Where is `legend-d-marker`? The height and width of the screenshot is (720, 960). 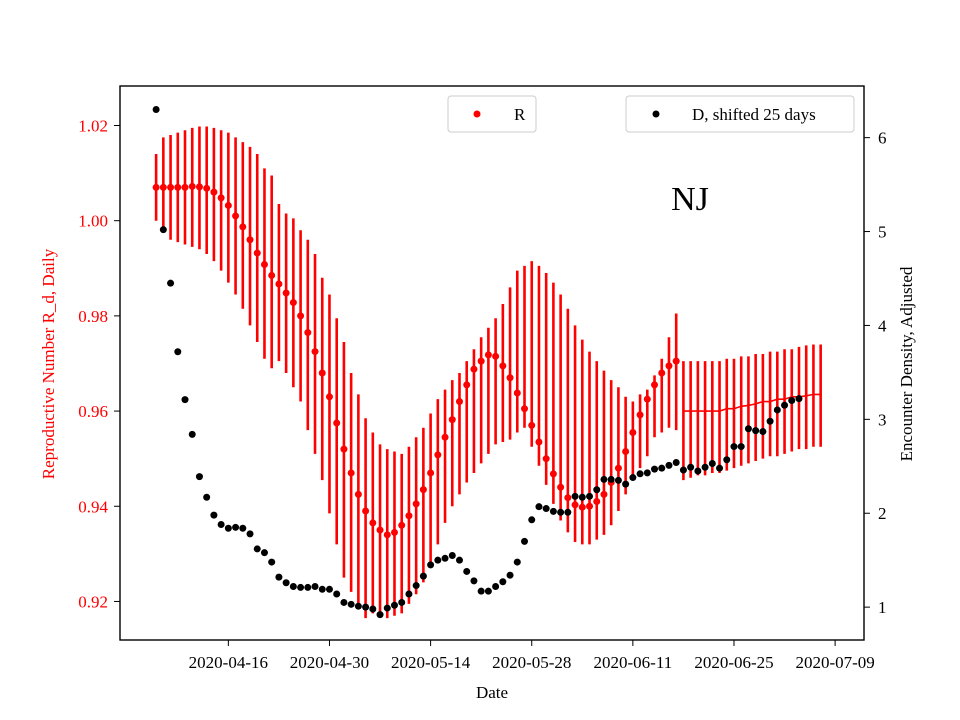 legend-d-marker is located at coordinates (656, 114).